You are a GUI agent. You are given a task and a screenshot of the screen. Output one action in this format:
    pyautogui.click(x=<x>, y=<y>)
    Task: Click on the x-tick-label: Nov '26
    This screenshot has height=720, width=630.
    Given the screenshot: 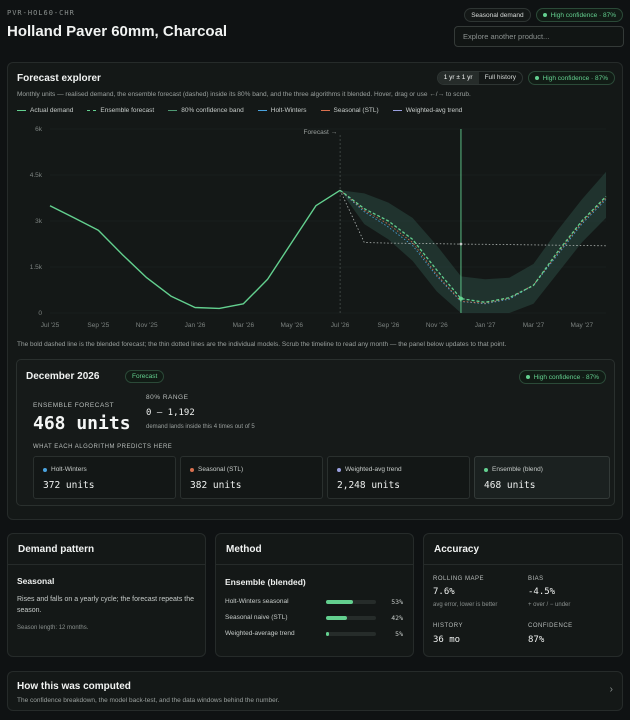 What is the action you would take?
    pyautogui.click(x=437, y=325)
    